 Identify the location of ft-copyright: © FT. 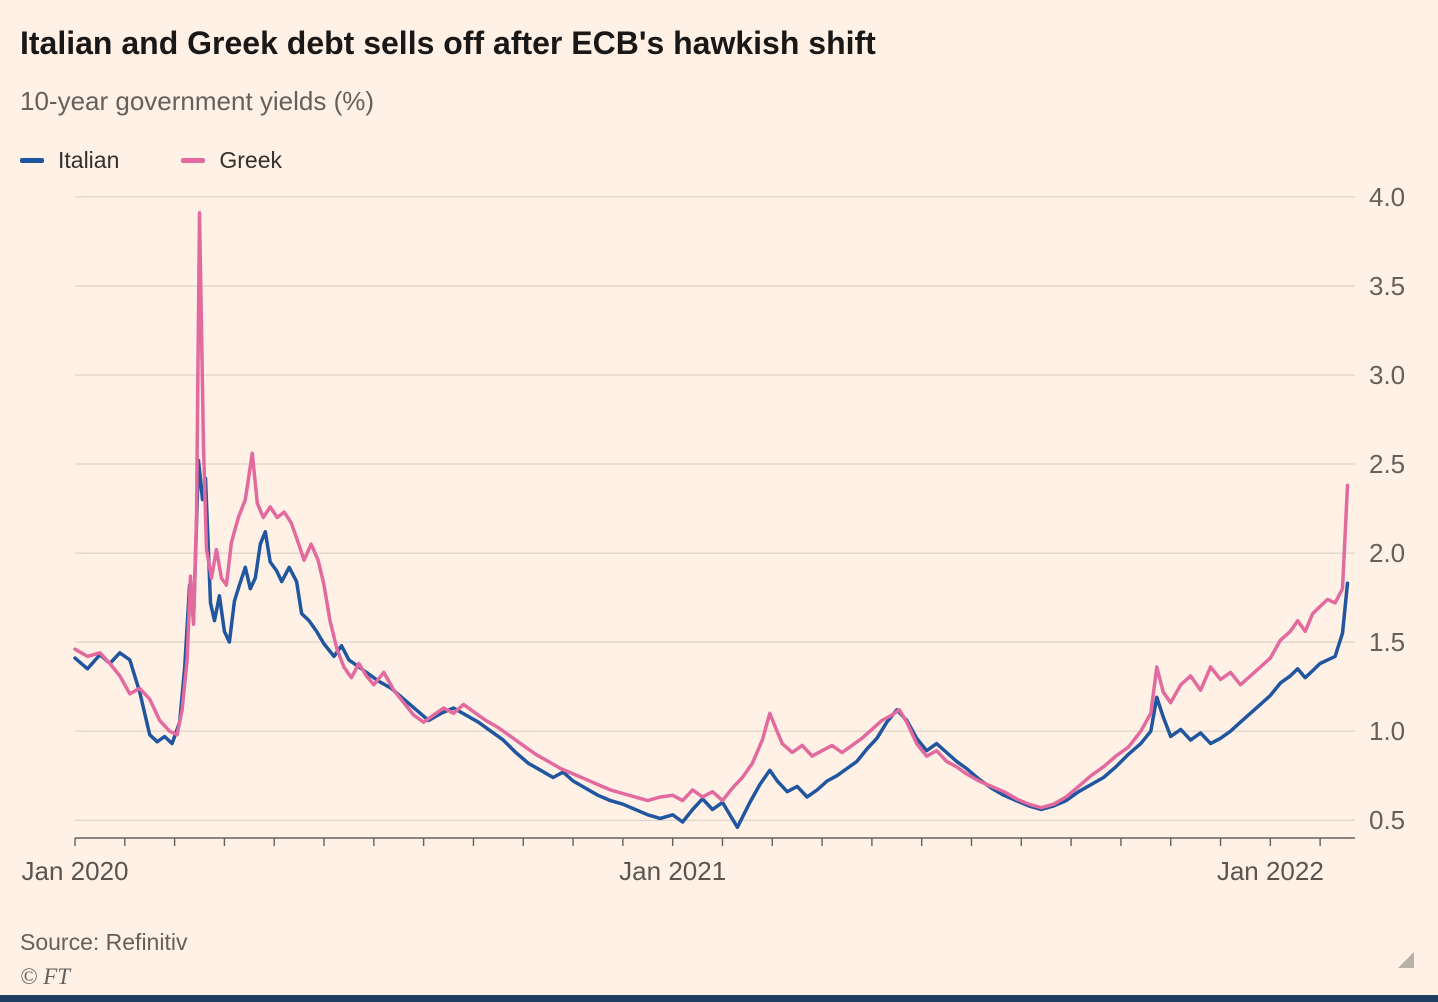
(45, 977).